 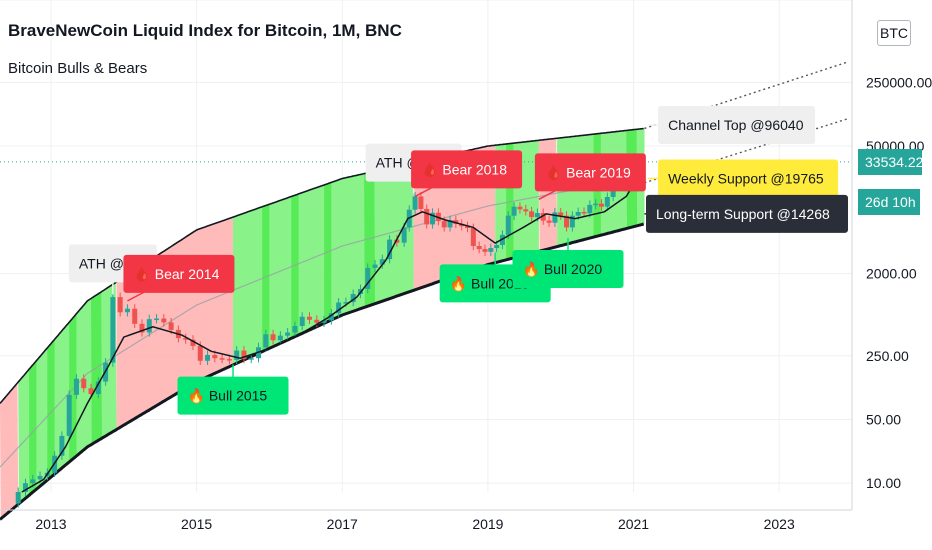 I want to click on annotation-text: 🩸 Bear 2014, so click(x=176, y=274).